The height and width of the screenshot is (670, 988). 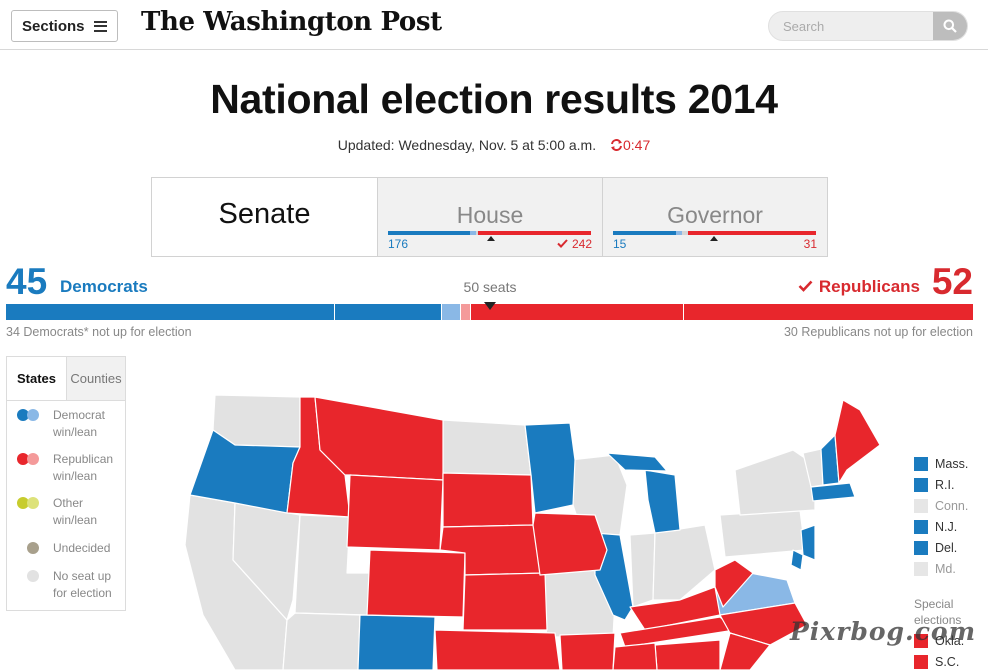 I want to click on dem-not-up-note: 34 Democrats* not up for election, so click(x=99, y=332).